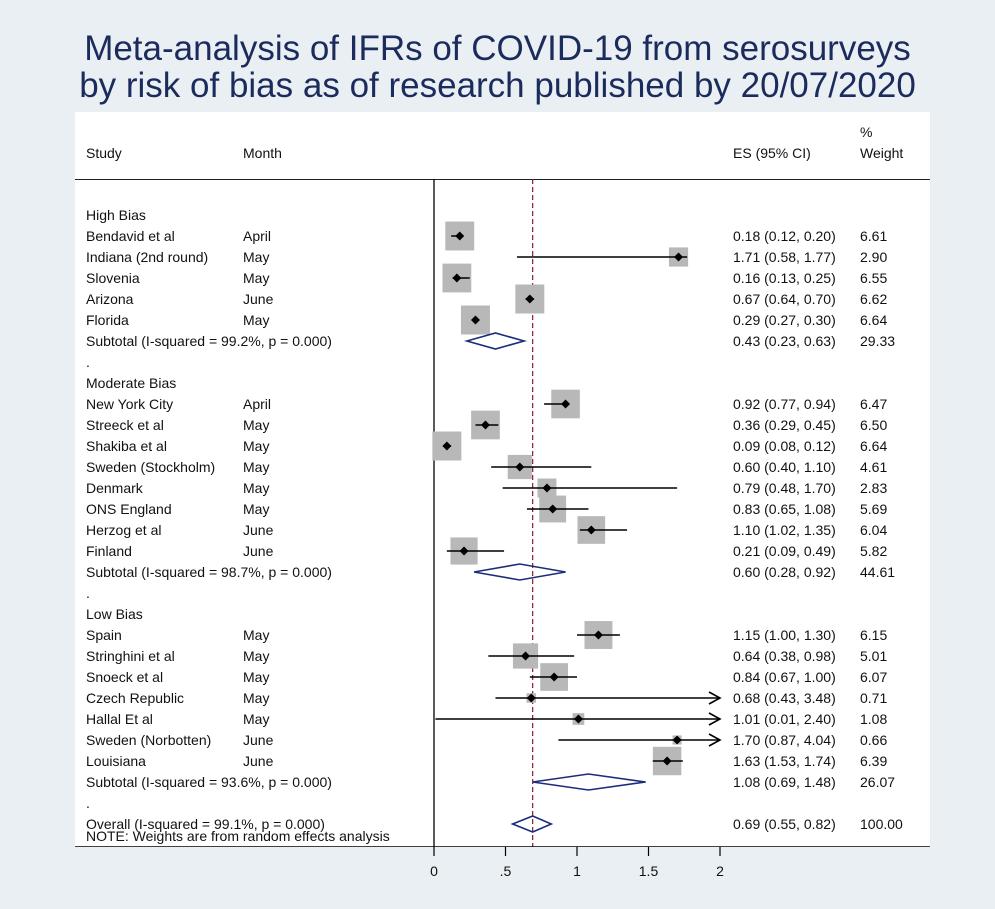 This screenshot has height=909, width=995. Describe the element at coordinates (114, 614) in the screenshot. I see `group-label: Low Bias` at that location.